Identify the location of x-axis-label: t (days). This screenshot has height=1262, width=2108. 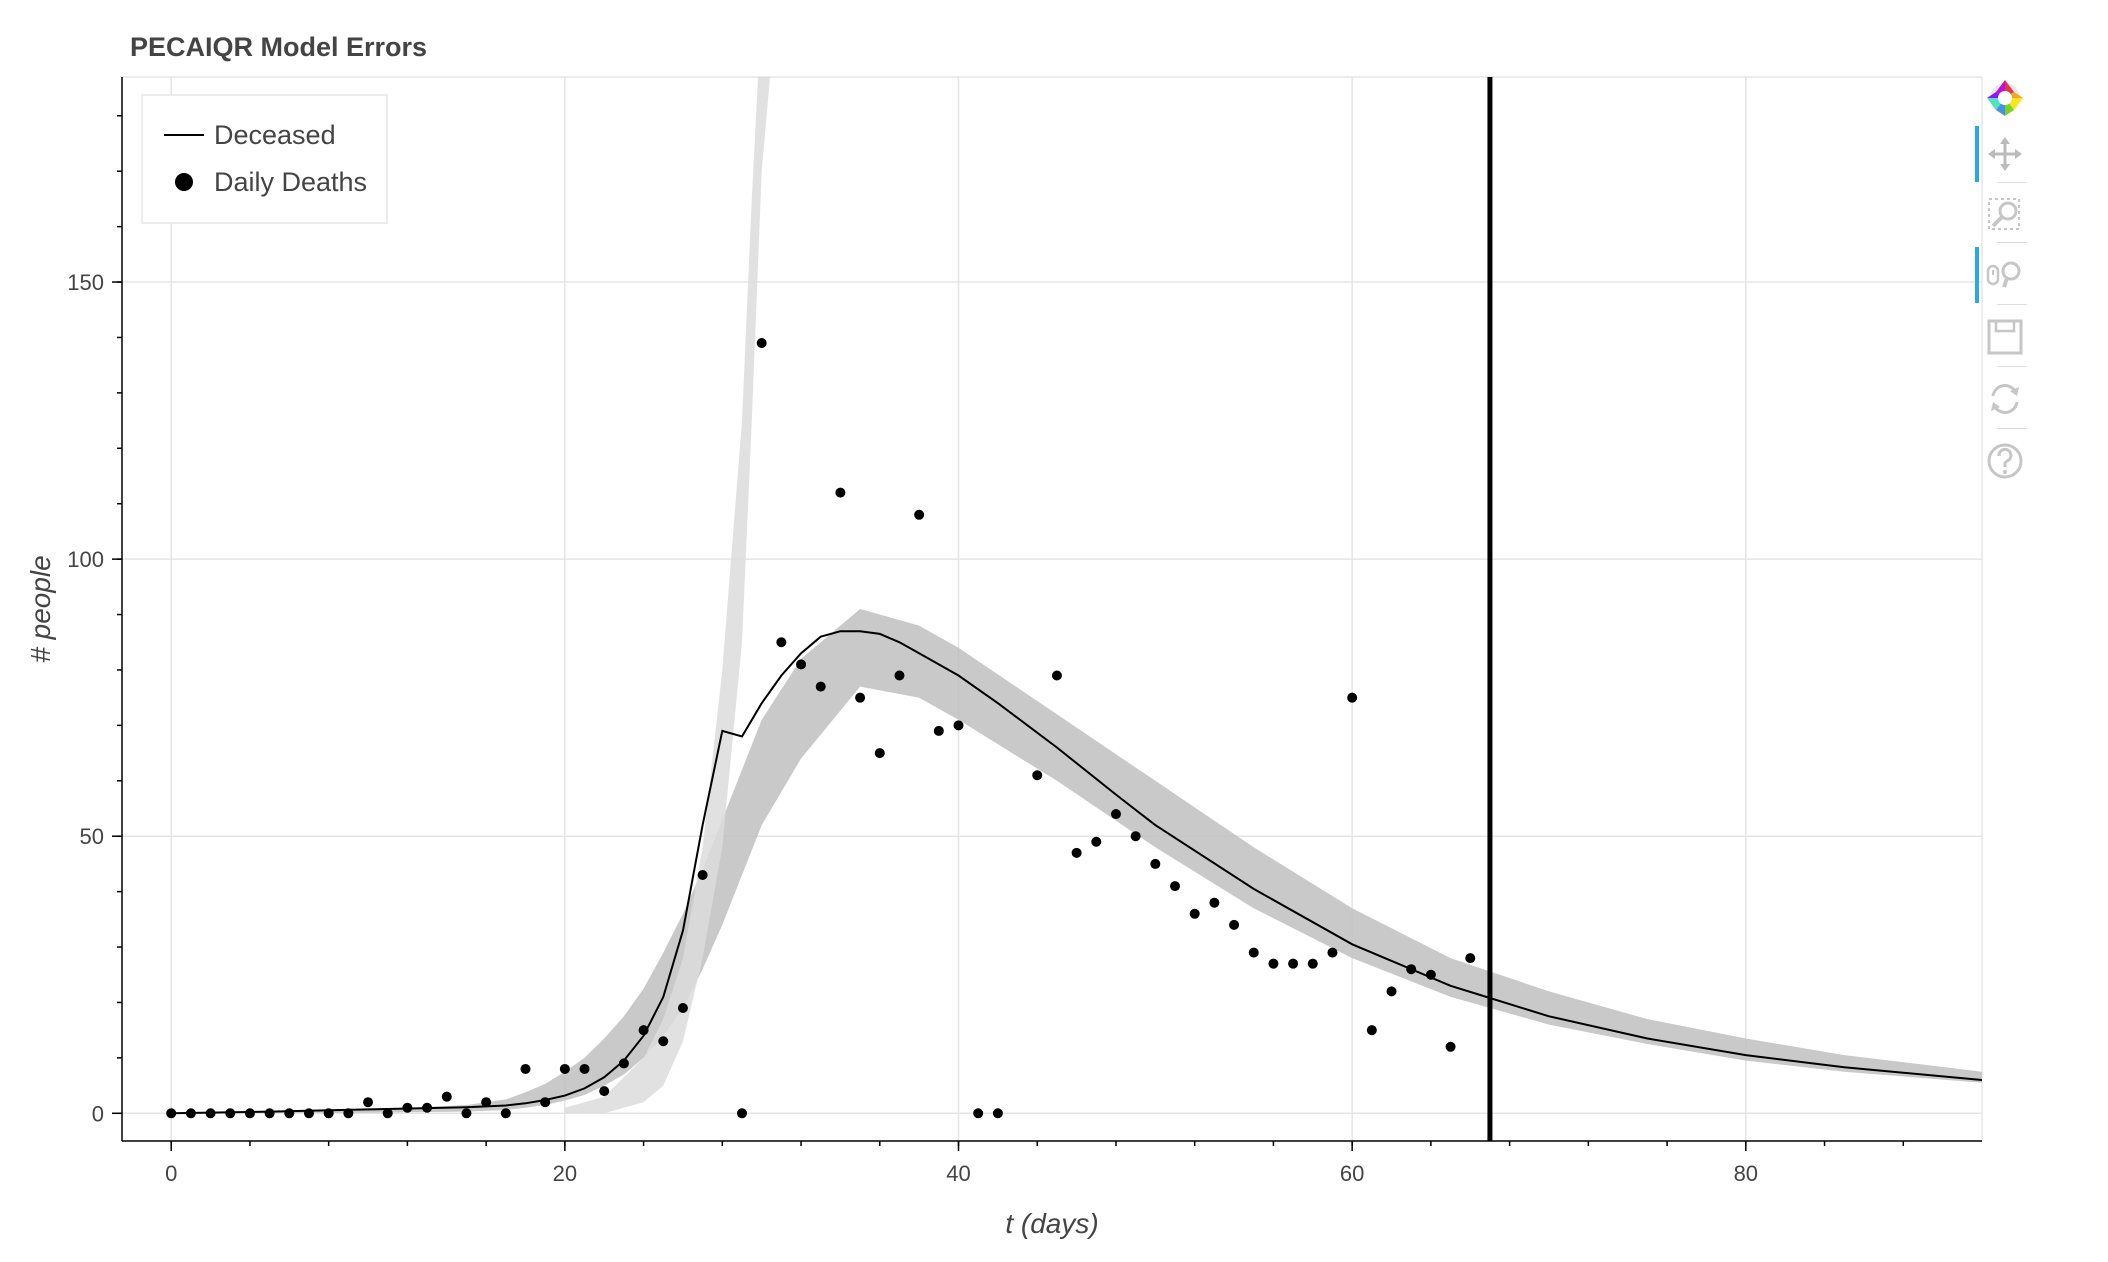
(1051, 1223).